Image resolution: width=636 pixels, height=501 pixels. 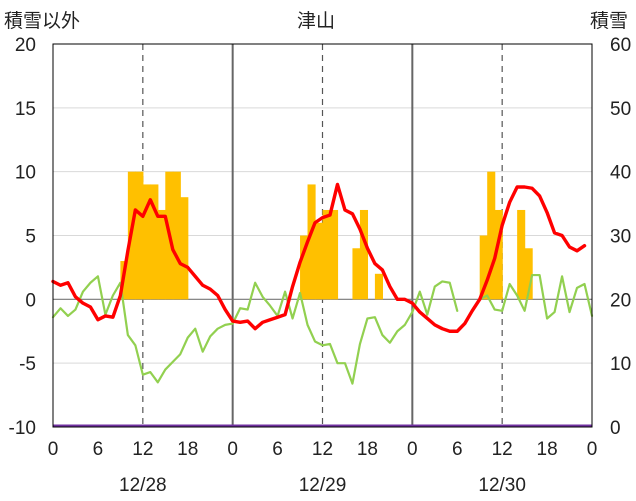 I want to click on date-labels: 12/28 12/29 12/30, so click(x=322, y=485).